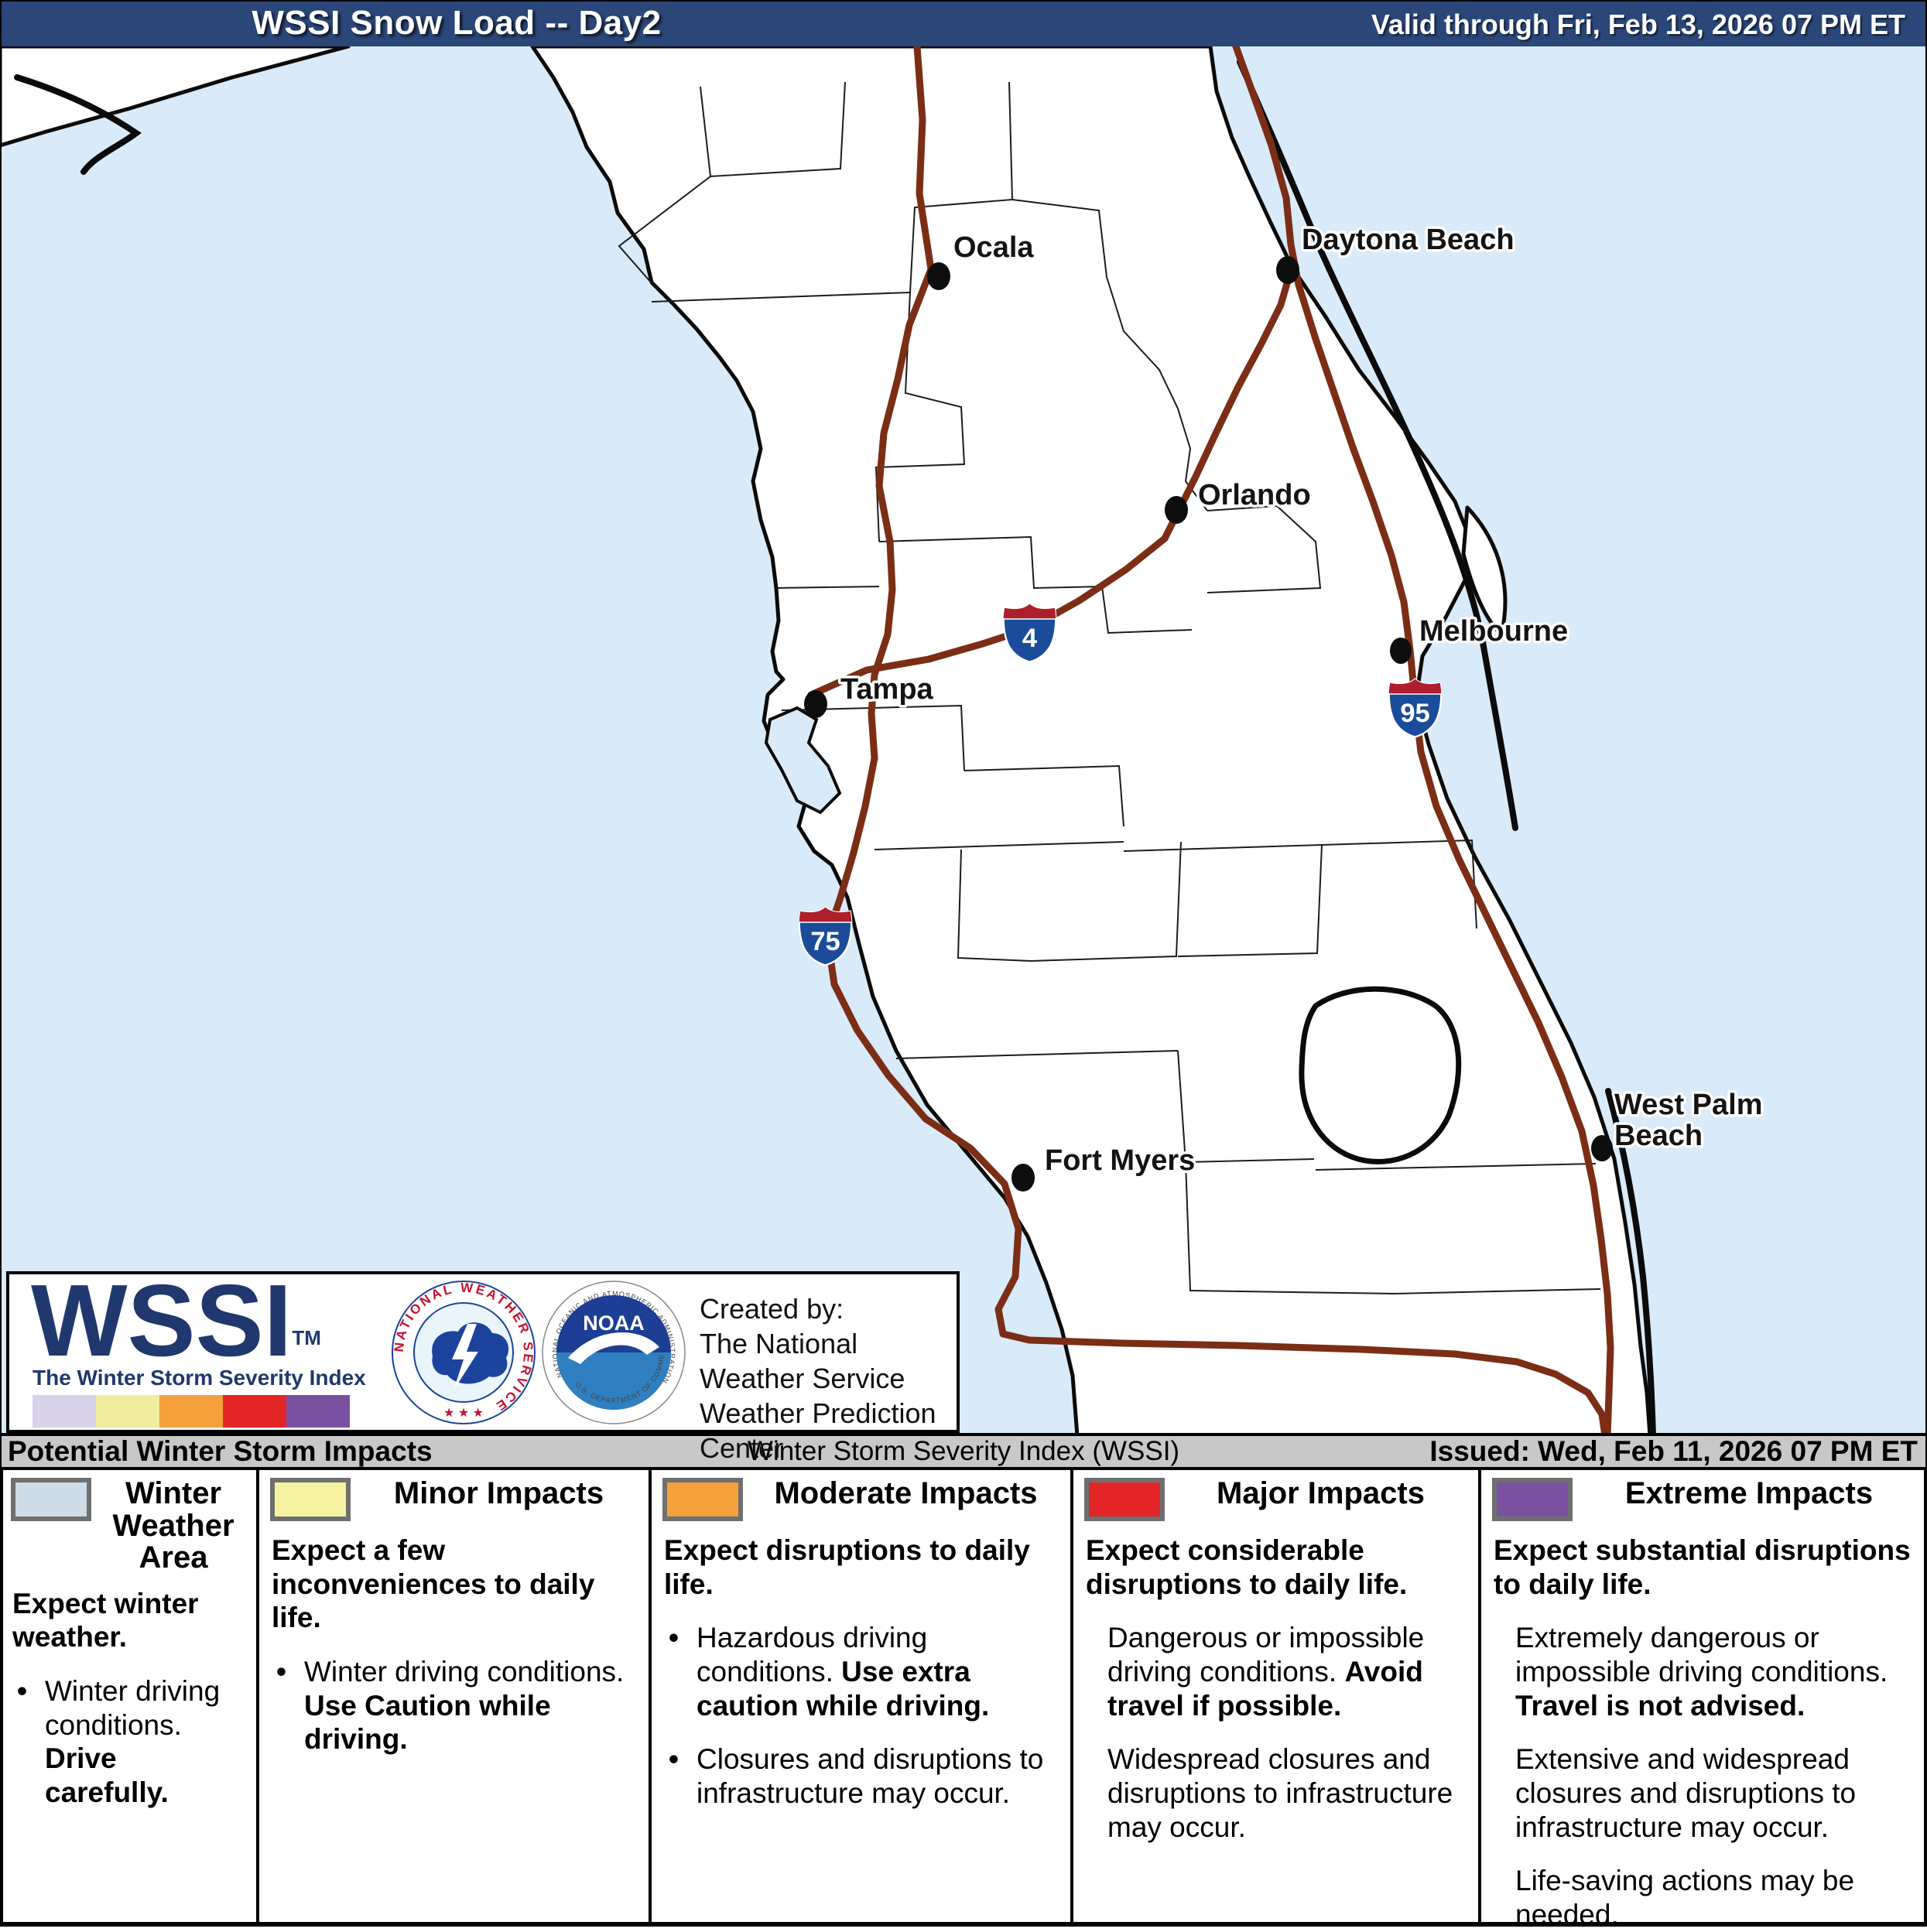 This screenshot has height=1932, width=1927. I want to click on interstate-4-shield: 4, so click(1029, 633).